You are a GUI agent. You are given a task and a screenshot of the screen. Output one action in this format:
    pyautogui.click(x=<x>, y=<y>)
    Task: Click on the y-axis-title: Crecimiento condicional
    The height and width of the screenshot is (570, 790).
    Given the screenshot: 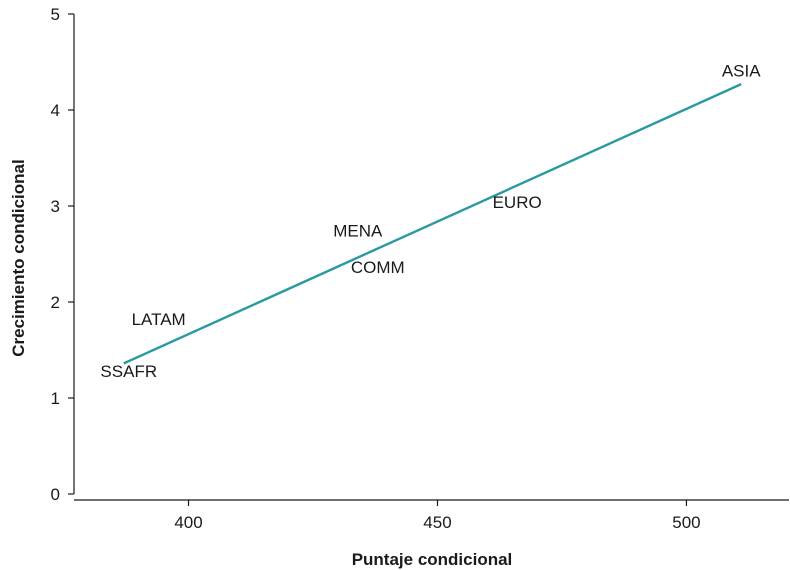 What is the action you would take?
    pyautogui.click(x=18, y=257)
    